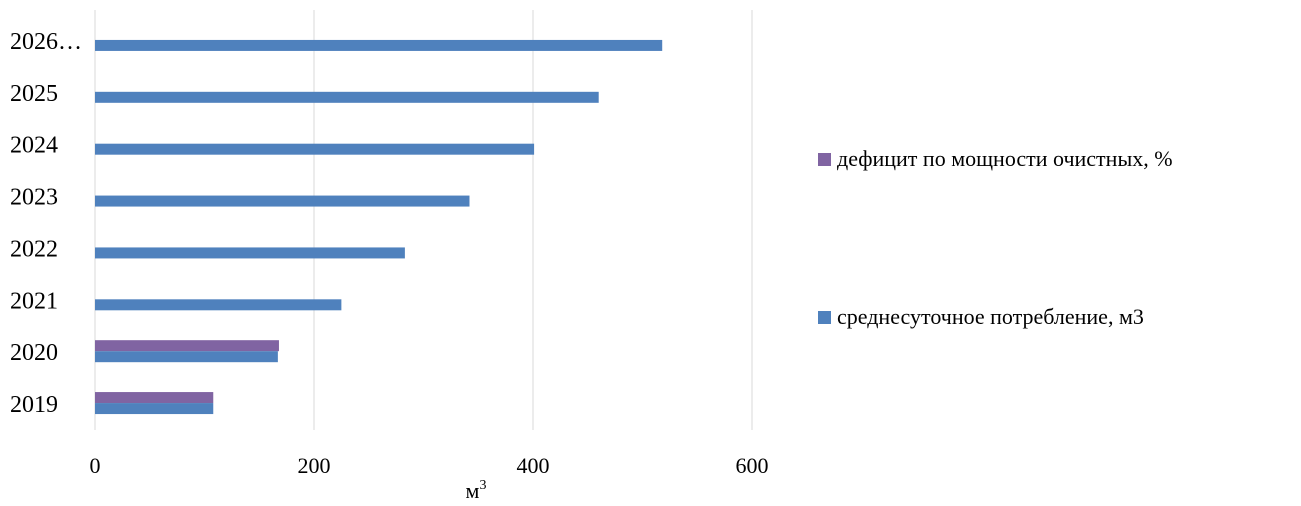 This screenshot has width=1301, height=506. What do you see at coordinates (186, 356) in the screenshot?
I see `bar-consumption-2020` at bounding box center [186, 356].